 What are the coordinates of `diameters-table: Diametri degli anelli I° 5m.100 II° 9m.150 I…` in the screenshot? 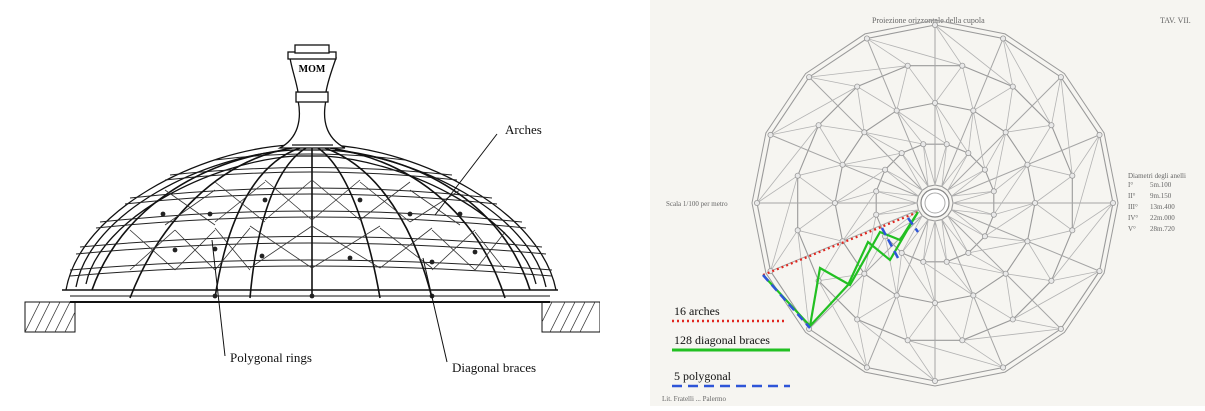 It's located at (1157, 203).